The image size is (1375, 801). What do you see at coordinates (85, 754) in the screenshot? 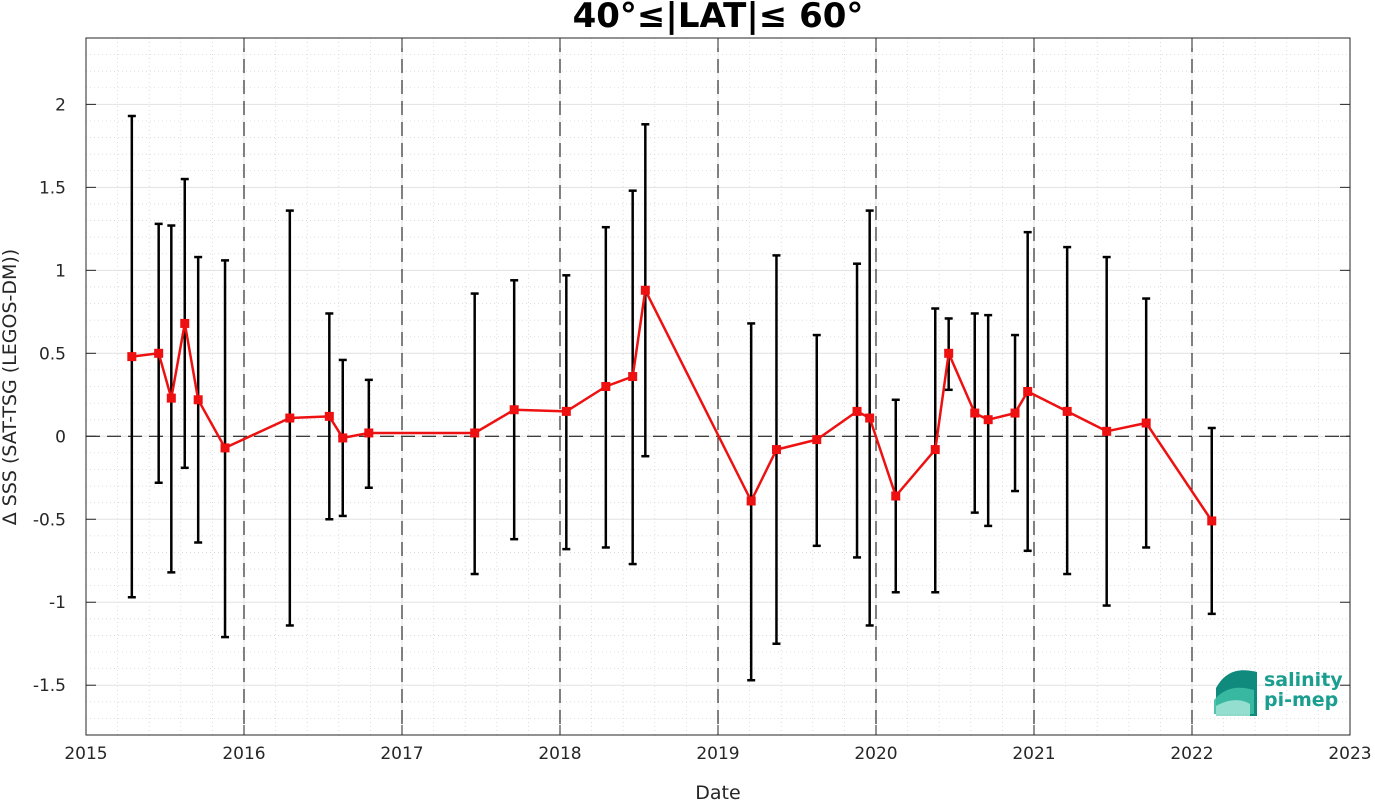
I see `x-tick-label: 2015` at bounding box center [85, 754].